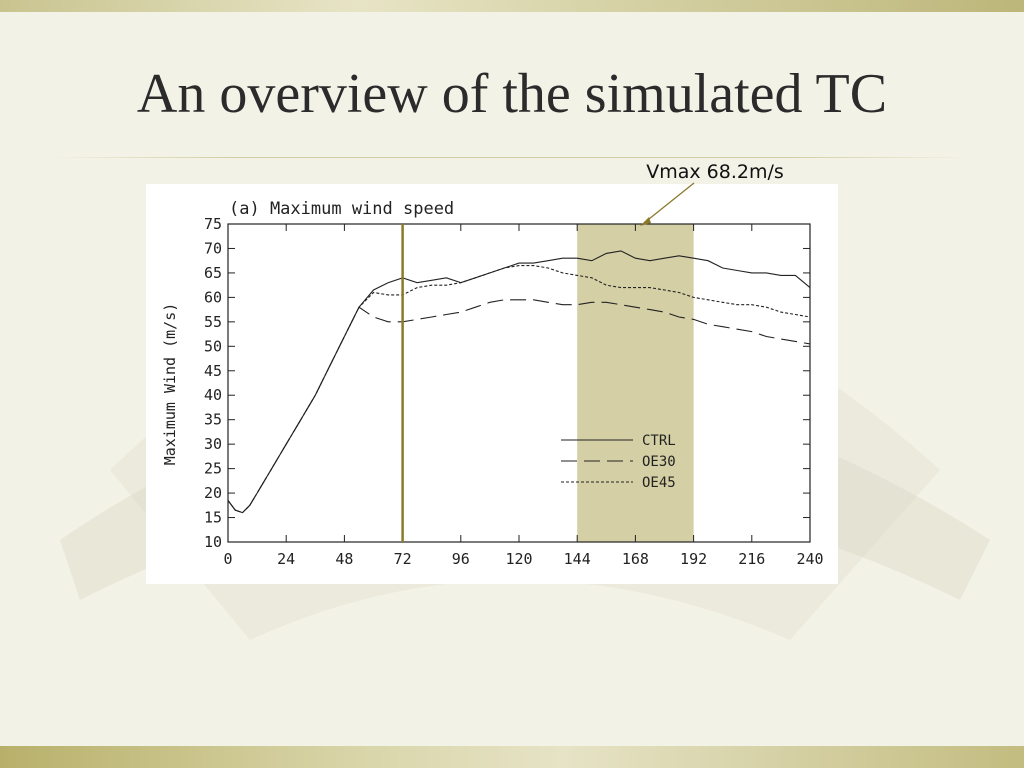 The image size is (1024, 768). What do you see at coordinates (518, 559) in the screenshot?
I see `x-tick-label: 120` at bounding box center [518, 559].